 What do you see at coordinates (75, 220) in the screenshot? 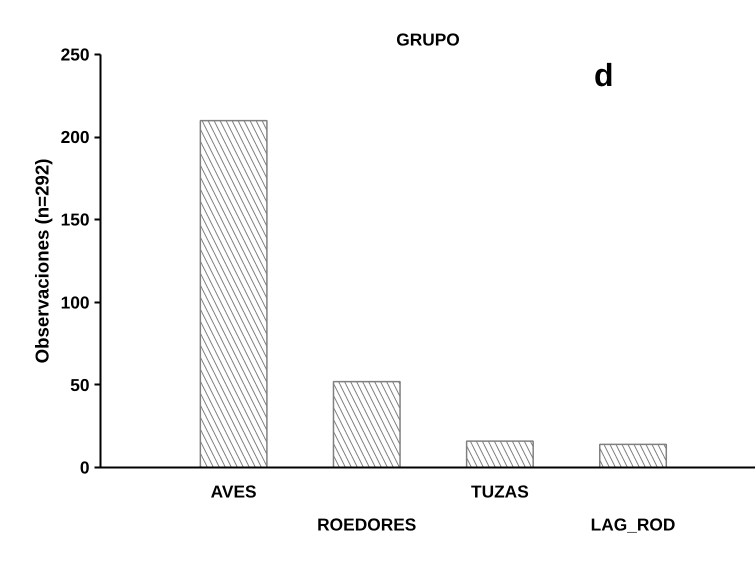
I see `y-tick-label: 150` at bounding box center [75, 220].